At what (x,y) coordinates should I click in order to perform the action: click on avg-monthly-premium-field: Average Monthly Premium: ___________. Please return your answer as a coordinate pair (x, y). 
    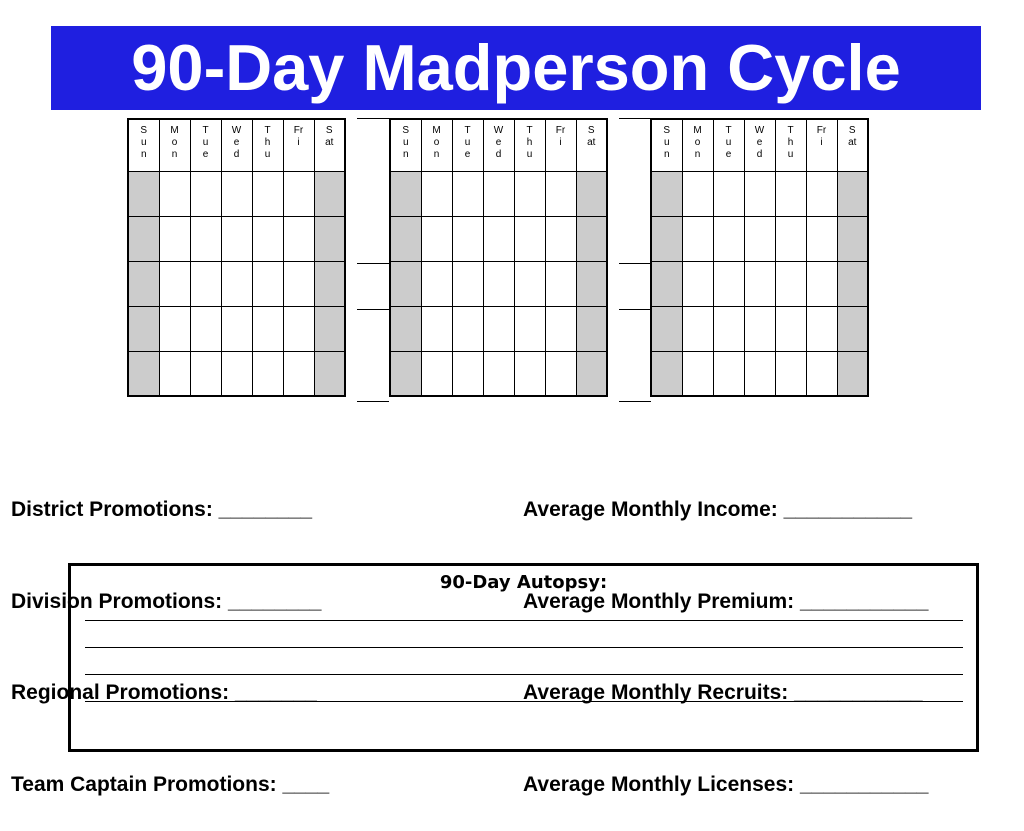
    Looking at the image, I should click on (726, 601).